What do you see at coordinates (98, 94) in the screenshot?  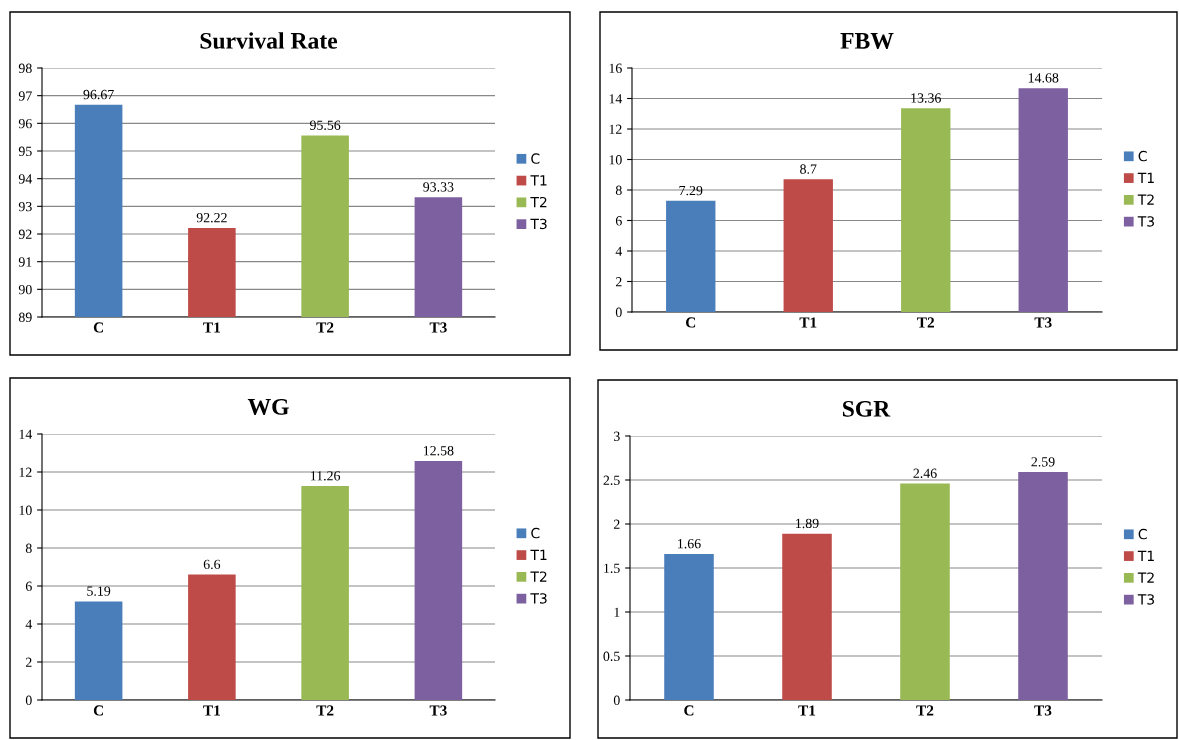 I see `data-label: 96.67` at bounding box center [98, 94].